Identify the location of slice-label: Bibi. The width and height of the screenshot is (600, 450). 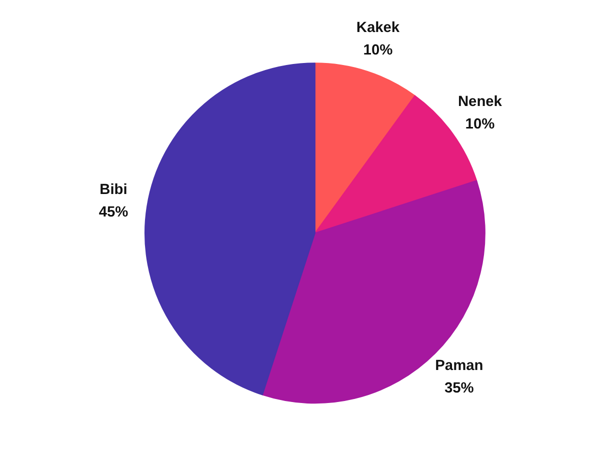
(114, 190).